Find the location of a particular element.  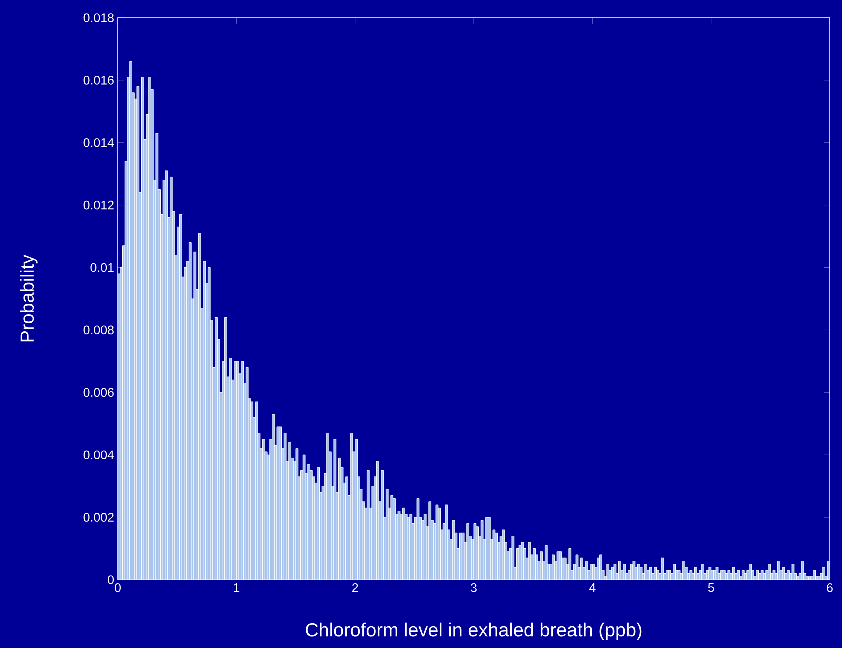

x-tick-label: 2 is located at coordinates (355, 588).